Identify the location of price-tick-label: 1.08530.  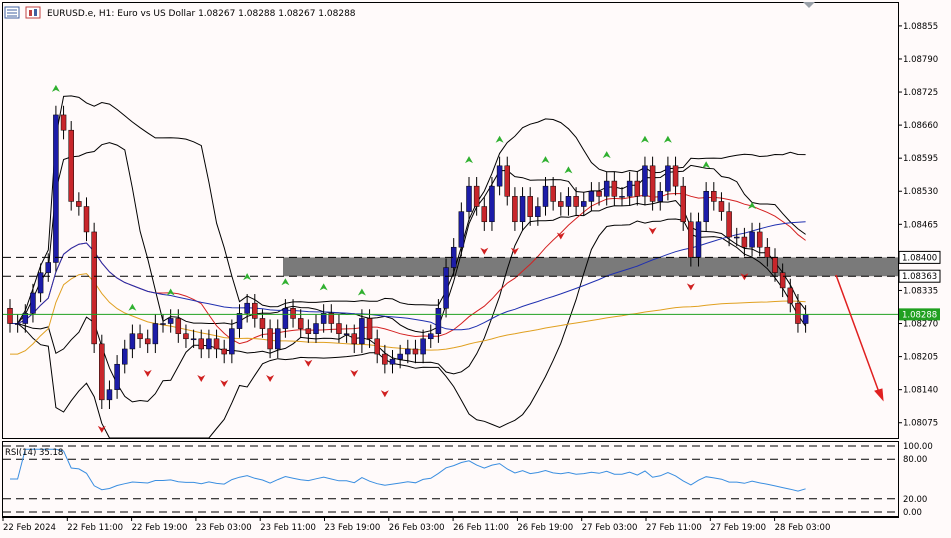
(920, 192).